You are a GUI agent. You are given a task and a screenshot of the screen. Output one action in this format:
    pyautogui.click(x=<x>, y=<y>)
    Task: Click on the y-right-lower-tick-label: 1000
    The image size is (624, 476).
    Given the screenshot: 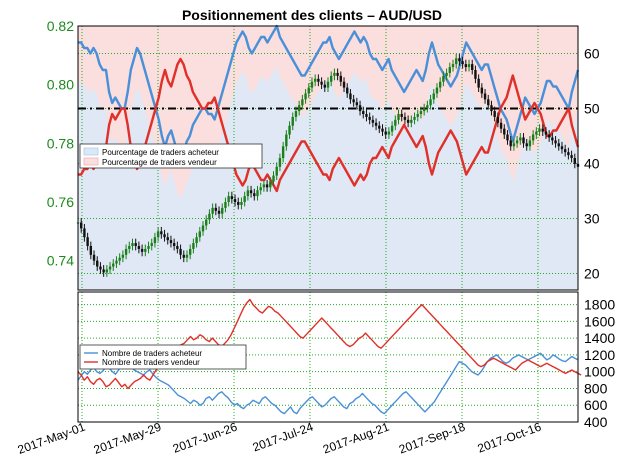 What is the action you would take?
    pyautogui.click(x=599, y=372)
    